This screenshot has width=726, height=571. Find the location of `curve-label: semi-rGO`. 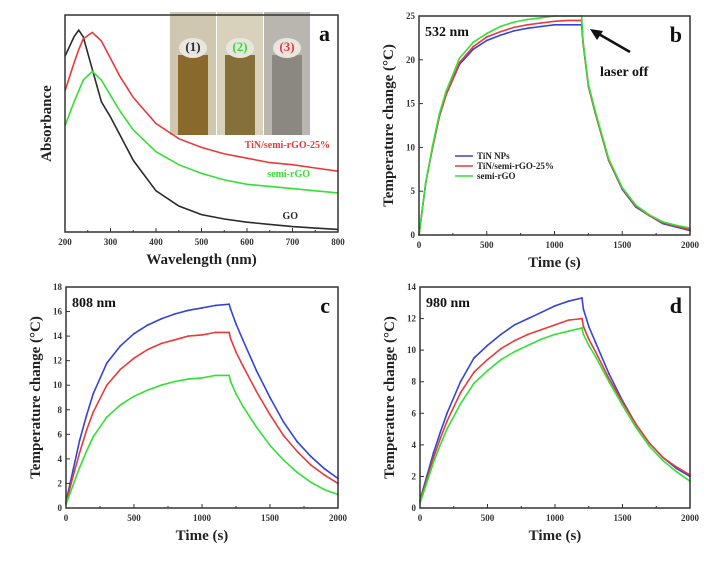

curve-label: semi-rGO is located at coordinates (288, 174).